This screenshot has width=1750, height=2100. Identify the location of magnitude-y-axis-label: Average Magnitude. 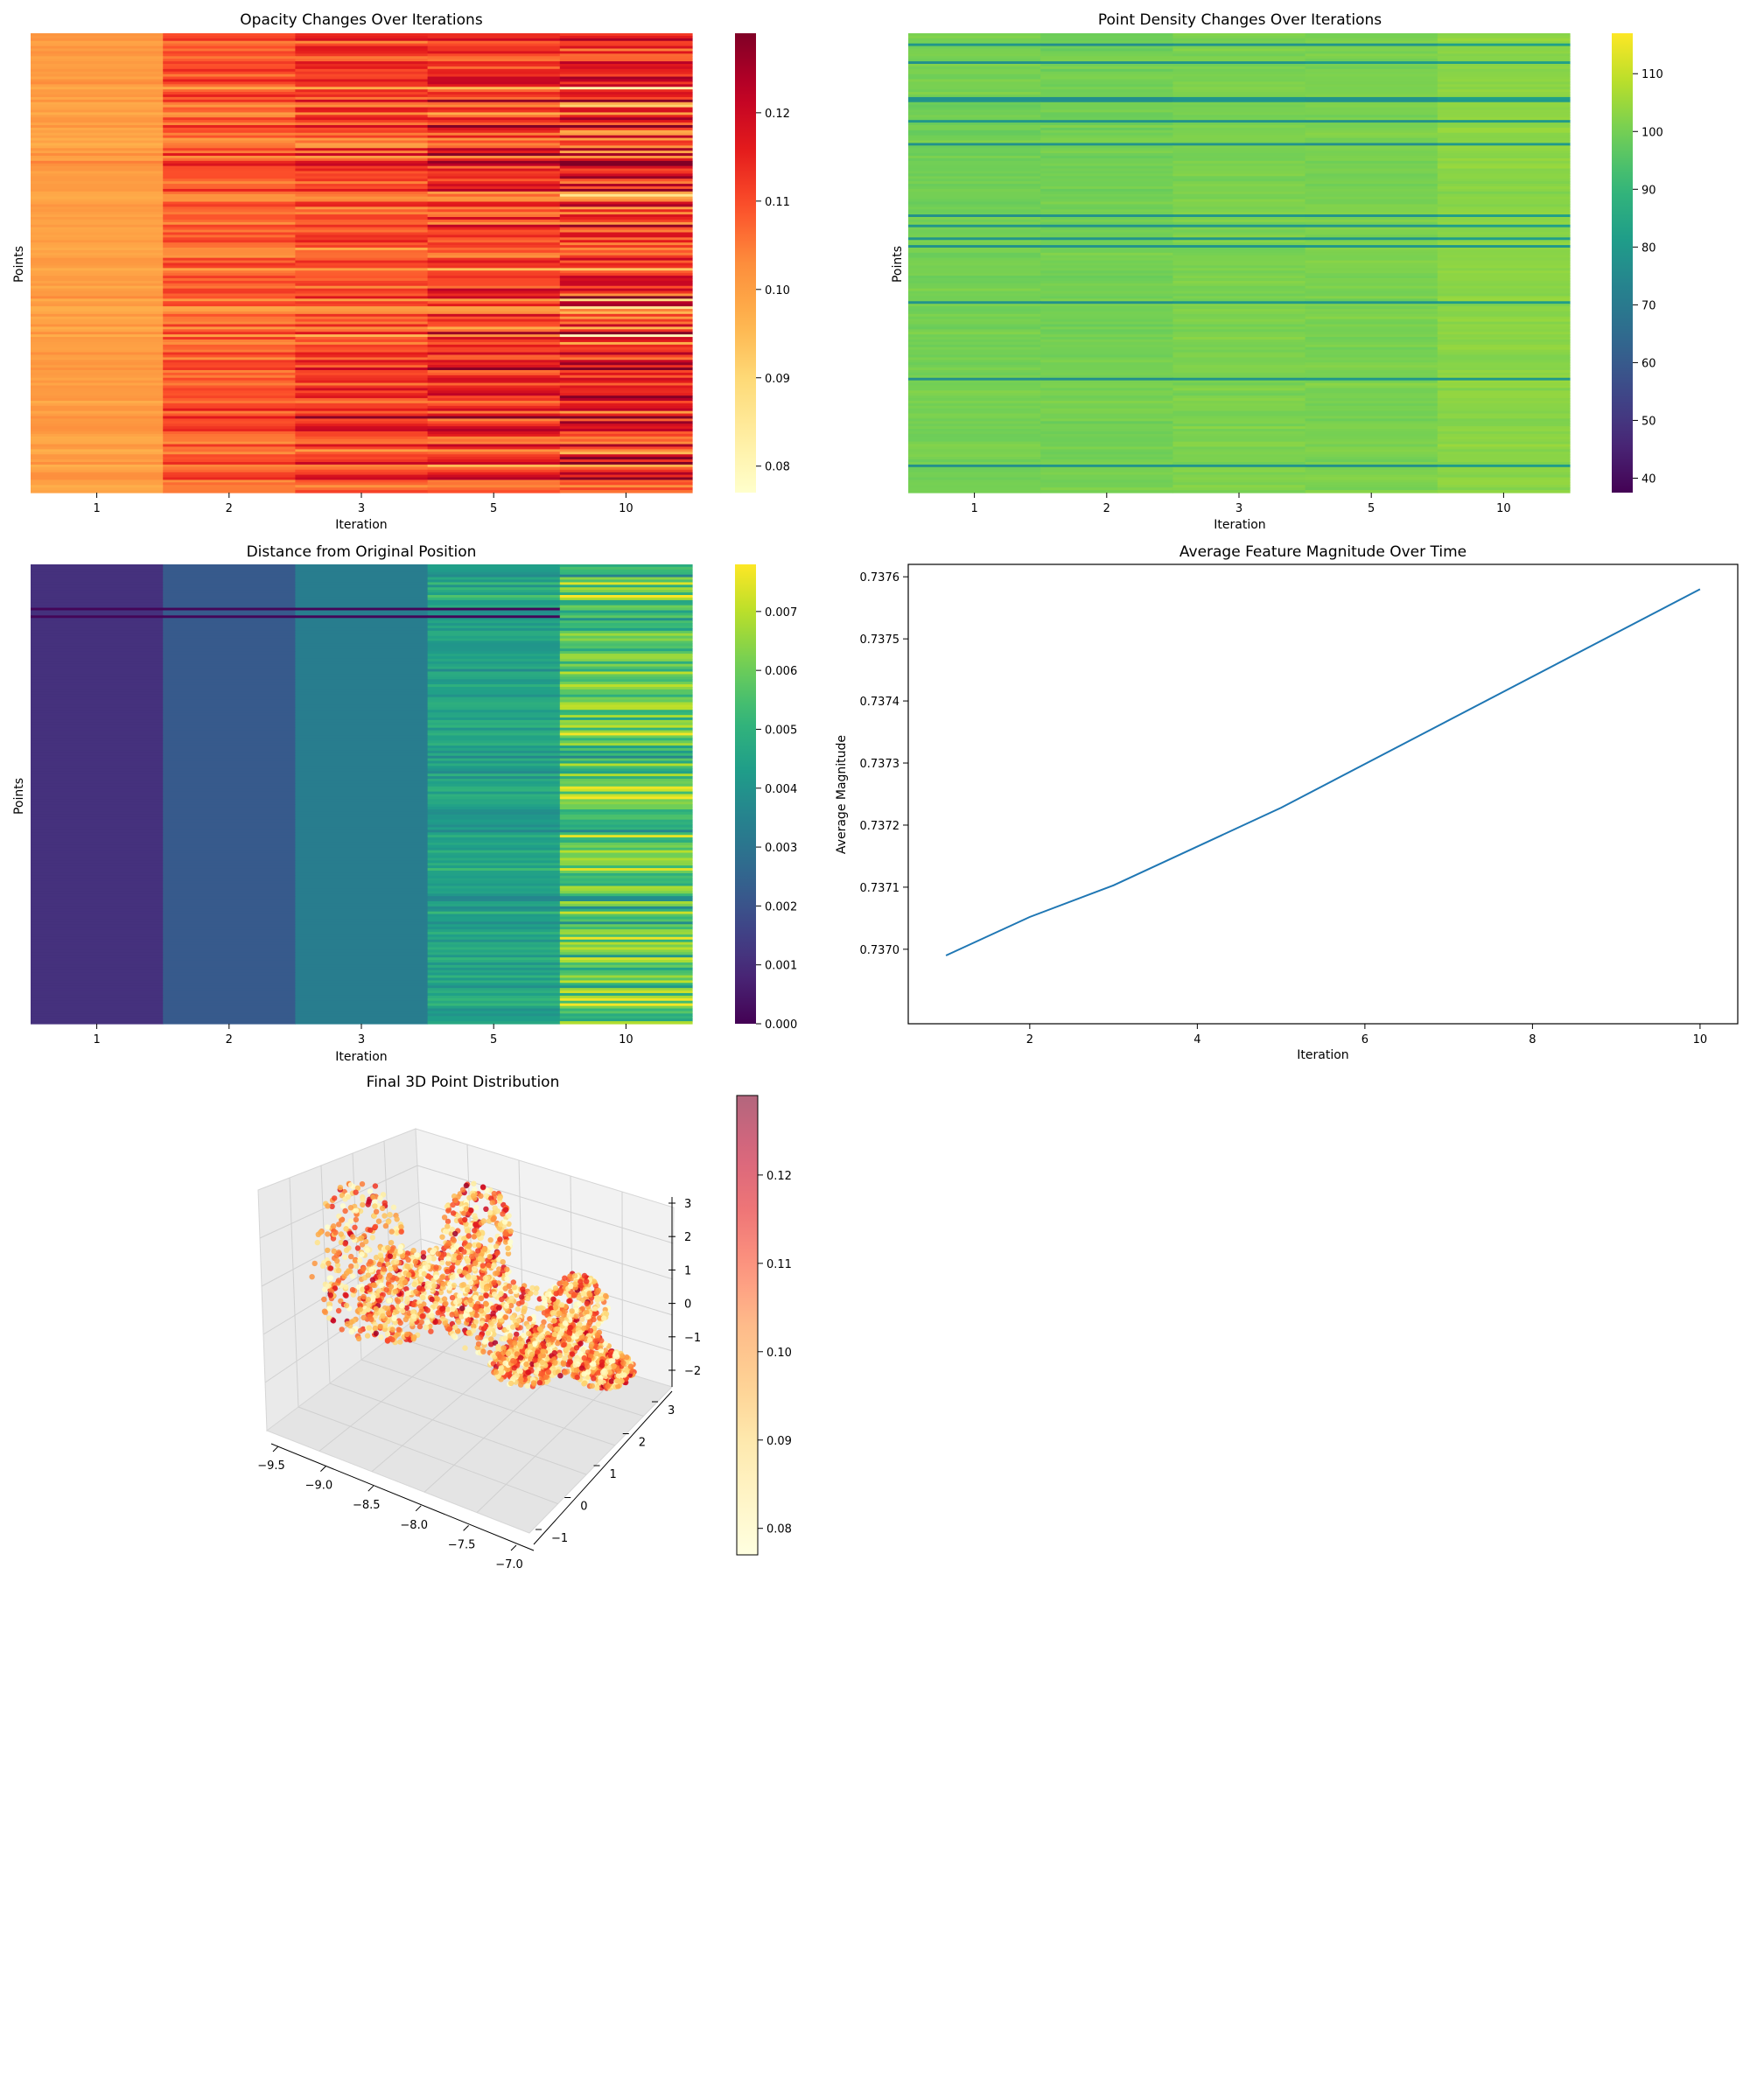
(842, 794).